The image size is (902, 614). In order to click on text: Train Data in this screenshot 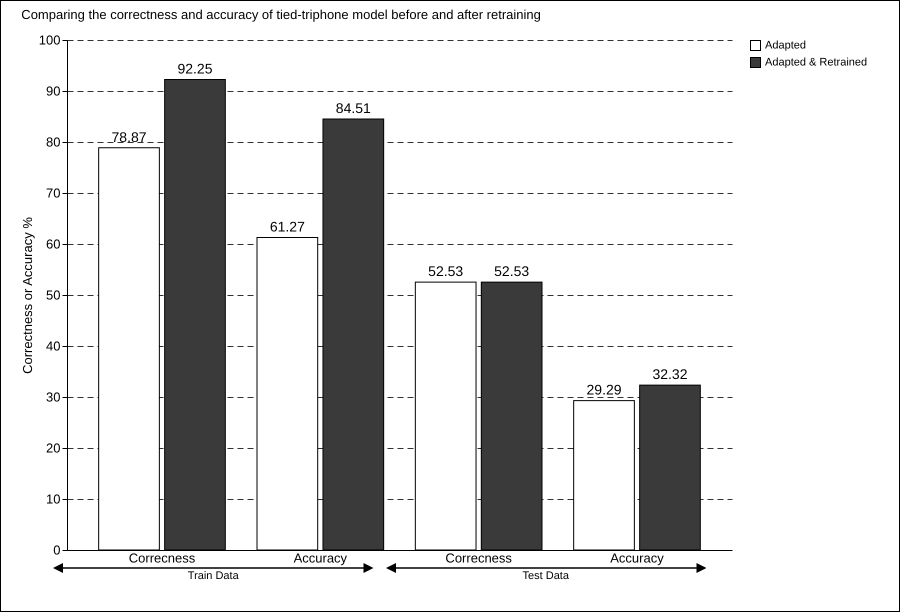, I will do `click(213, 576)`.